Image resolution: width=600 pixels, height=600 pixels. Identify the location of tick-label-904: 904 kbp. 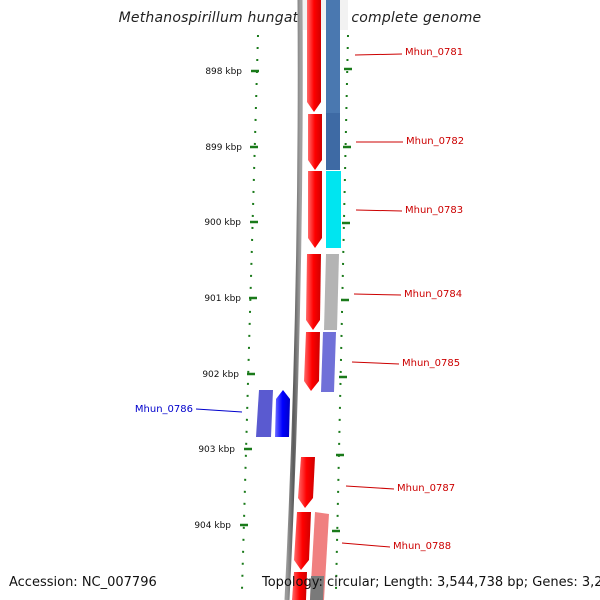
(212, 526).